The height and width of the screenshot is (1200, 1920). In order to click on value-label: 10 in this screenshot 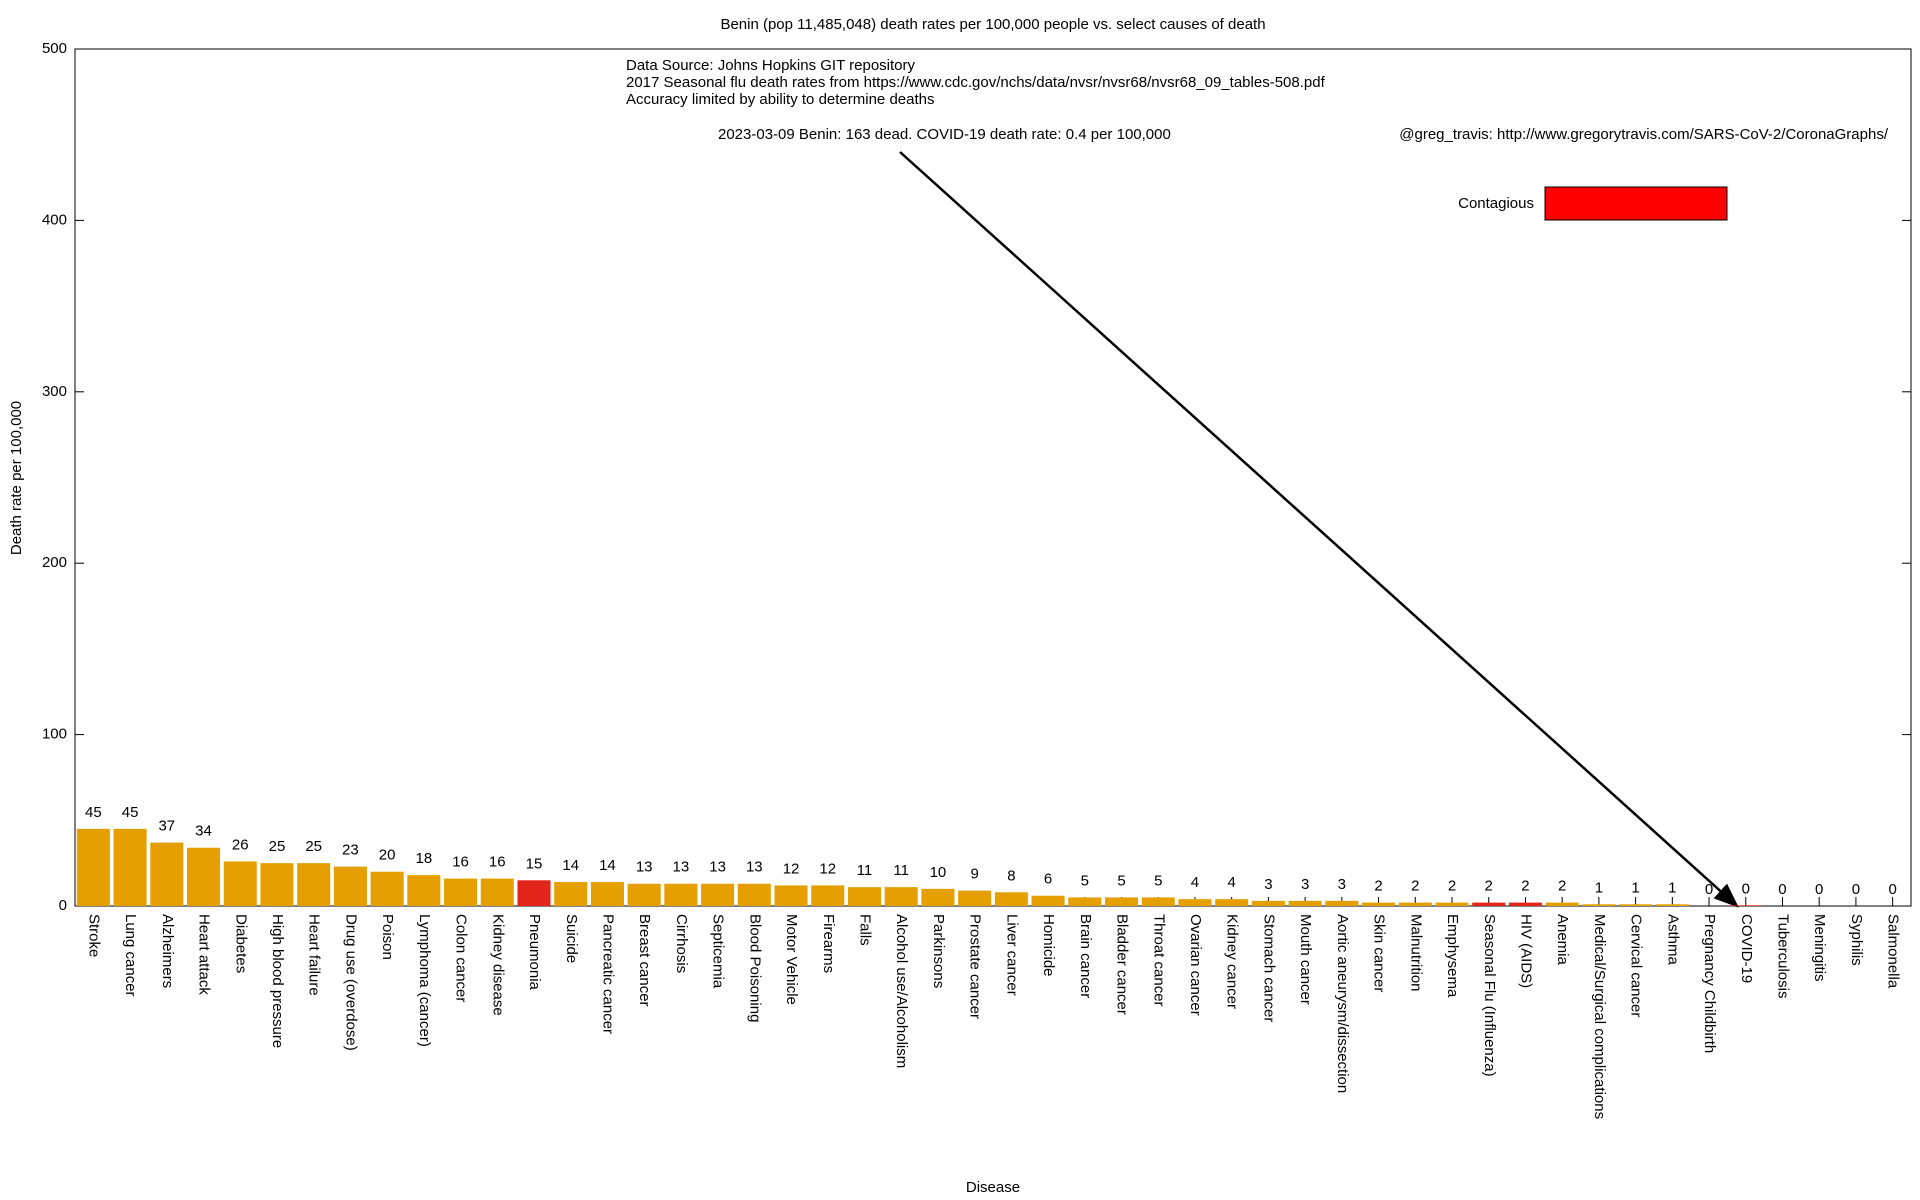, I will do `click(938, 872)`.